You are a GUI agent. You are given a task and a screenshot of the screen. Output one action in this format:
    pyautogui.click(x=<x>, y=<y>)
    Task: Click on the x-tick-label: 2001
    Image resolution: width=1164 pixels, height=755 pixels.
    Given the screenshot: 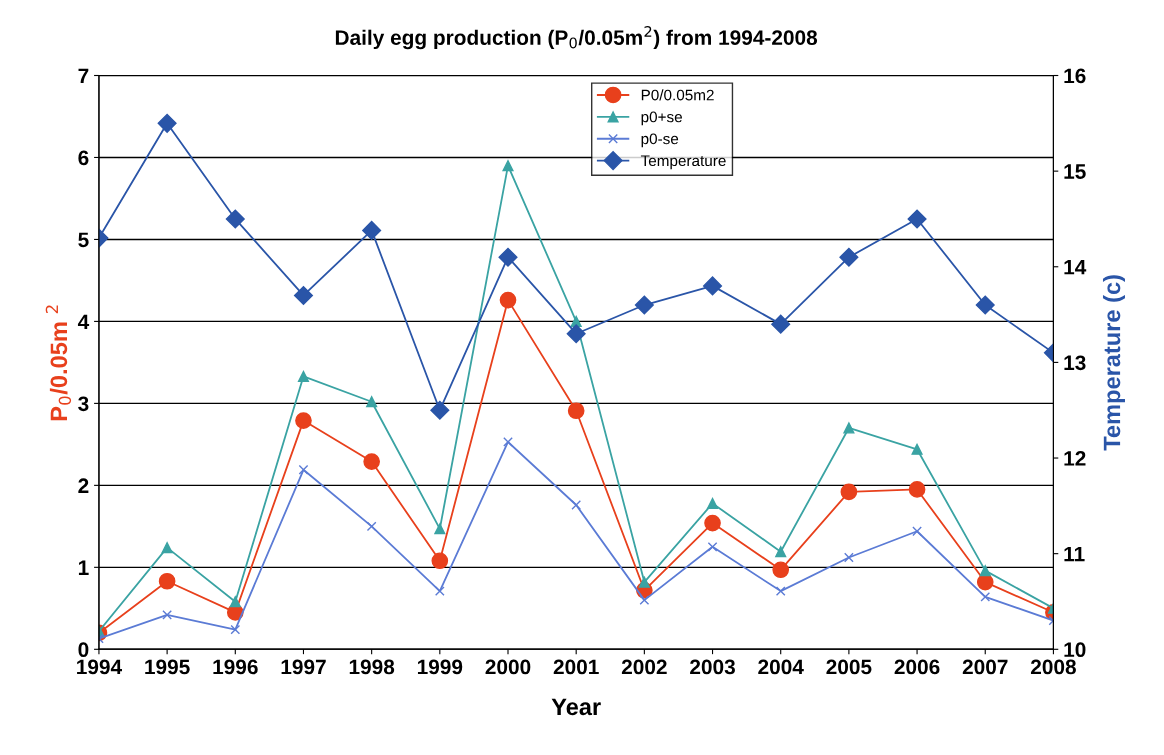 What is the action you would take?
    pyautogui.click(x=576, y=667)
    